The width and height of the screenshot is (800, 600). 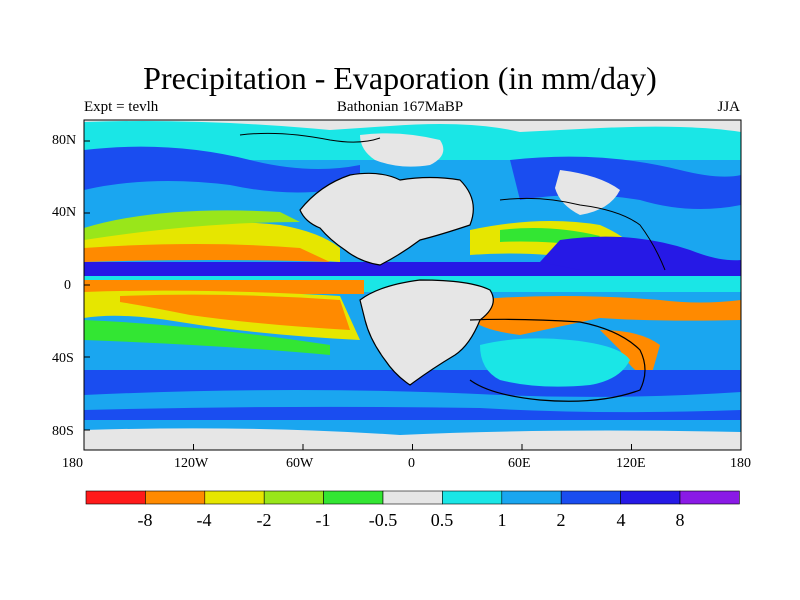 What do you see at coordinates (207, 253) in the screenshot?
I see `north-pacific-orange` at bounding box center [207, 253].